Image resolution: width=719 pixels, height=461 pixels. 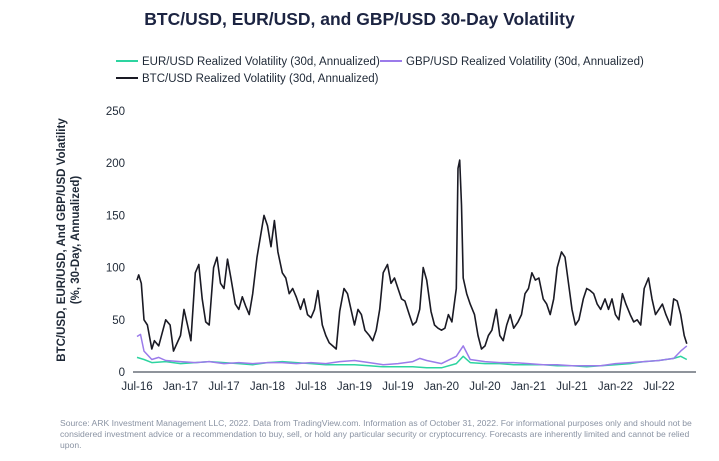 What do you see at coordinates (127, 60) in the screenshot?
I see `legend-swatch-eur` at bounding box center [127, 60].